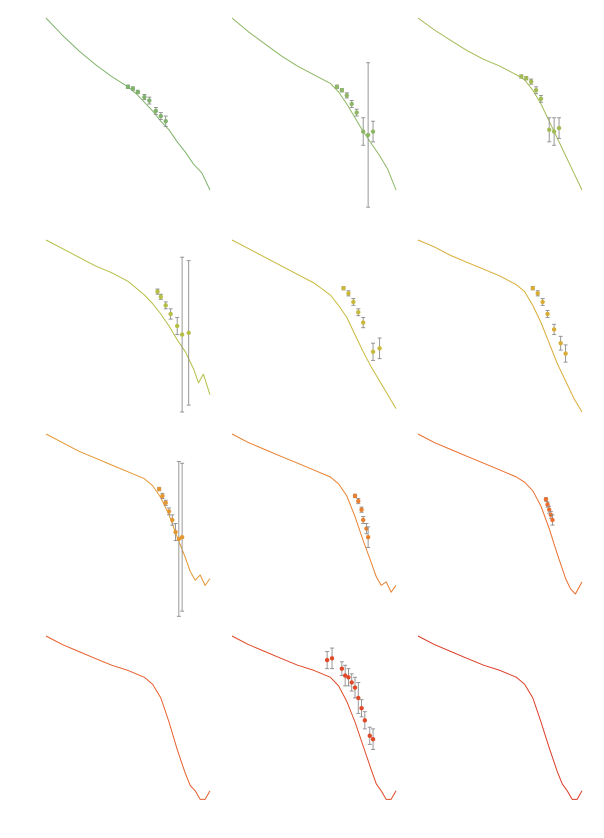 The width and height of the screenshot is (604, 838). I want to click on panel-10-curve, so click(128, 717).